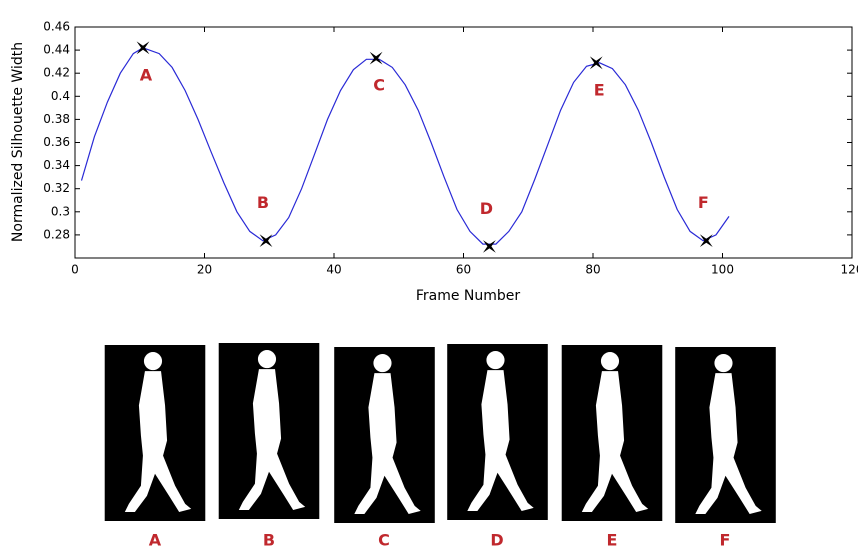 The height and width of the screenshot is (549, 858). Describe the element at coordinates (463, 270) in the screenshot. I see `x-tick-label: 60` at that location.